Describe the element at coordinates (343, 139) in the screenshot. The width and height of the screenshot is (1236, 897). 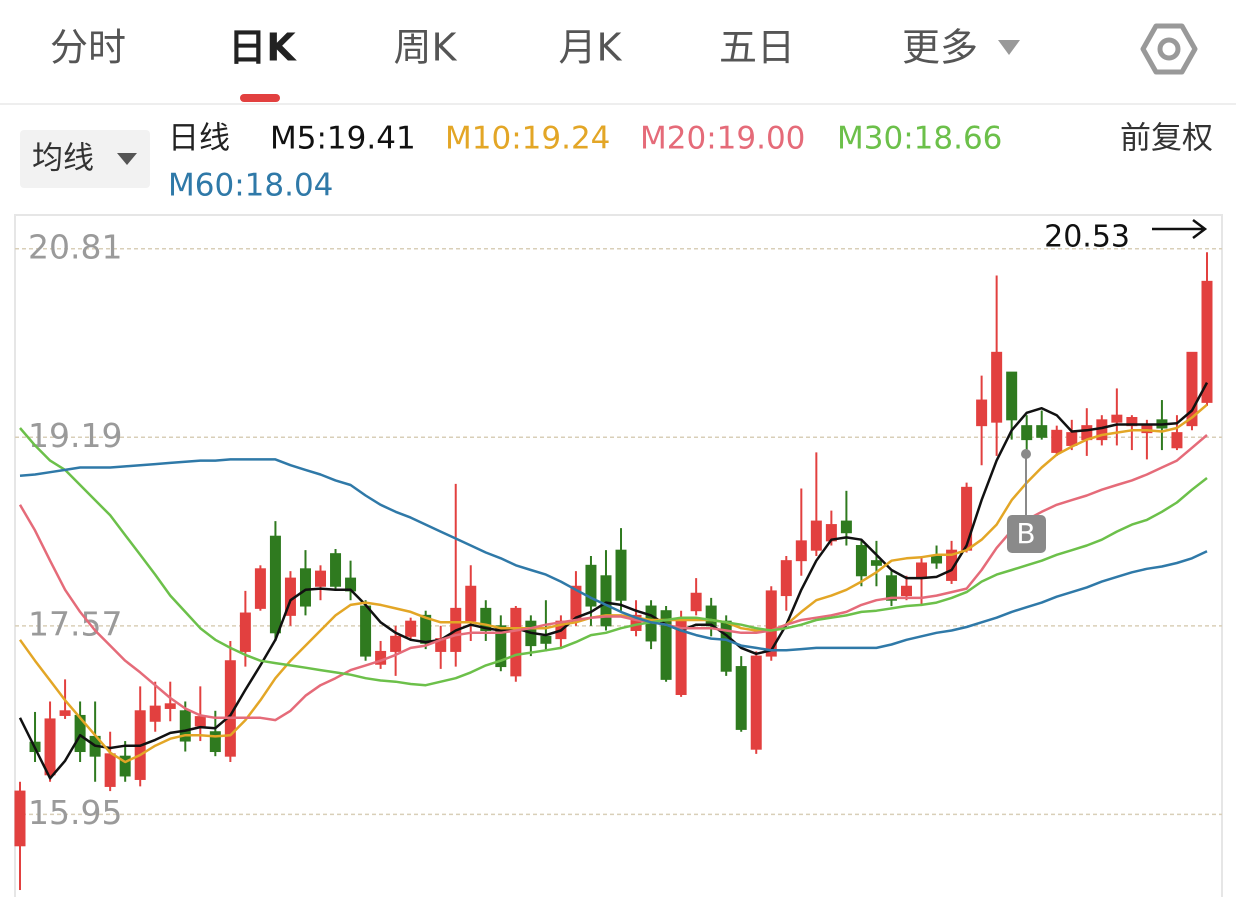
I see `legend-entry: M5:19.41` at that location.